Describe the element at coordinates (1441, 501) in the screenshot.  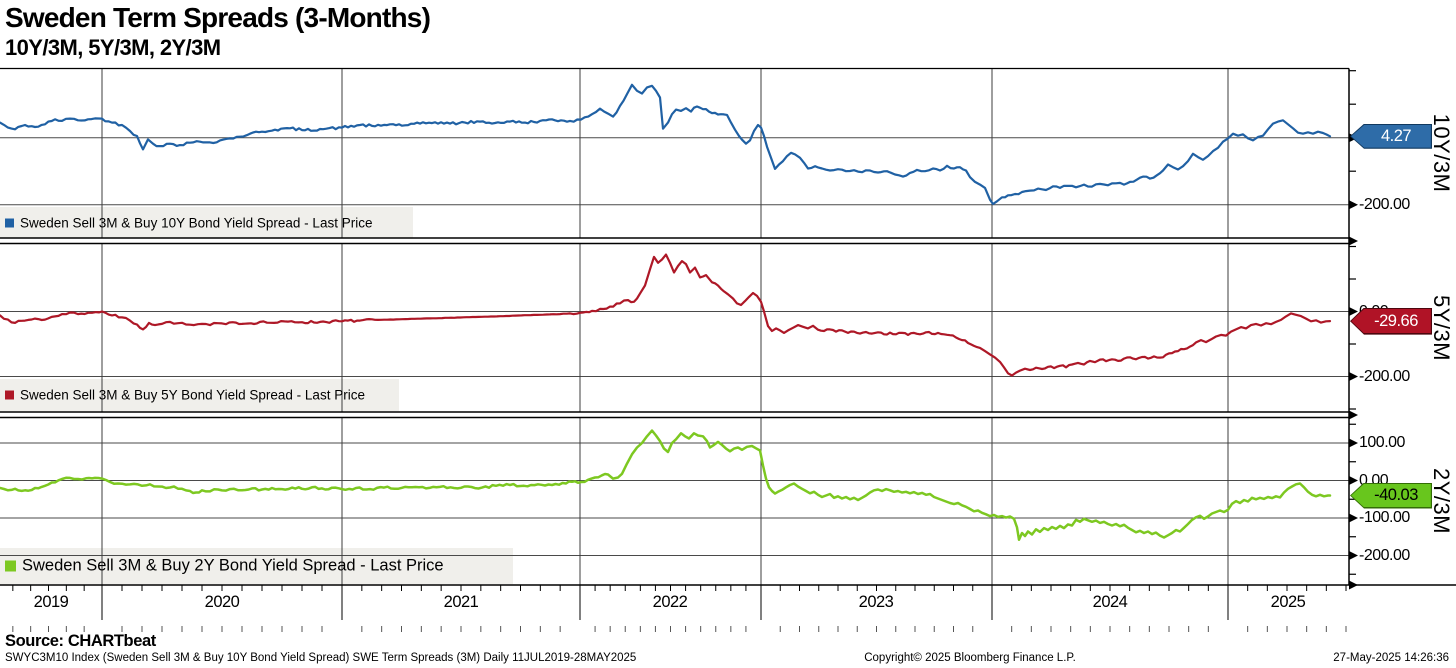
I see `panel-title-2y3m: 2Y/3M` at that location.